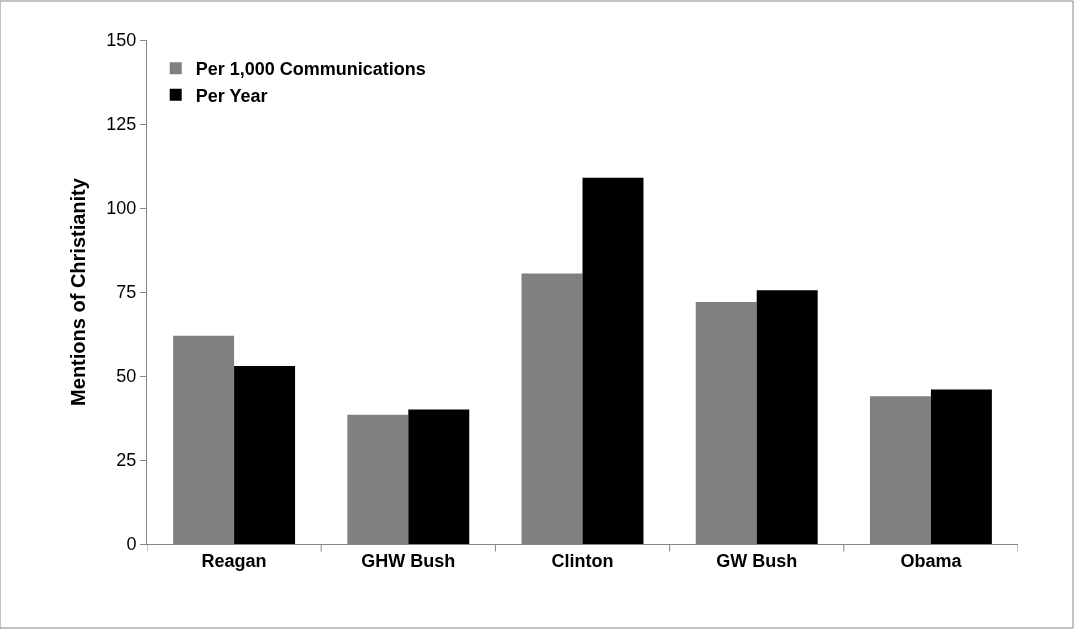 This screenshot has height=629, width=1075. What do you see at coordinates (582, 560) in the screenshot?
I see `x-tick-label: Clinton` at bounding box center [582, 560].